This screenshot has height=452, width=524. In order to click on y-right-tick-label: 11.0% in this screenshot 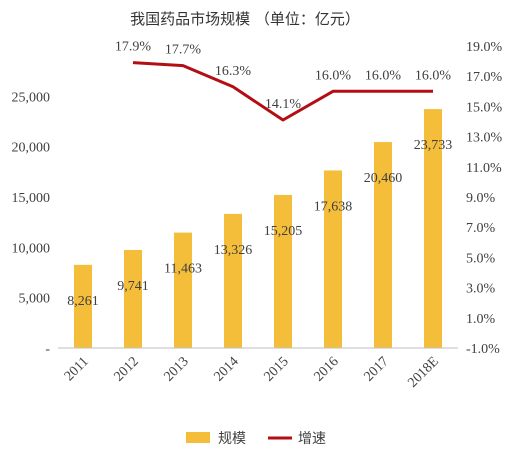, I will do `click(484, 168)`.